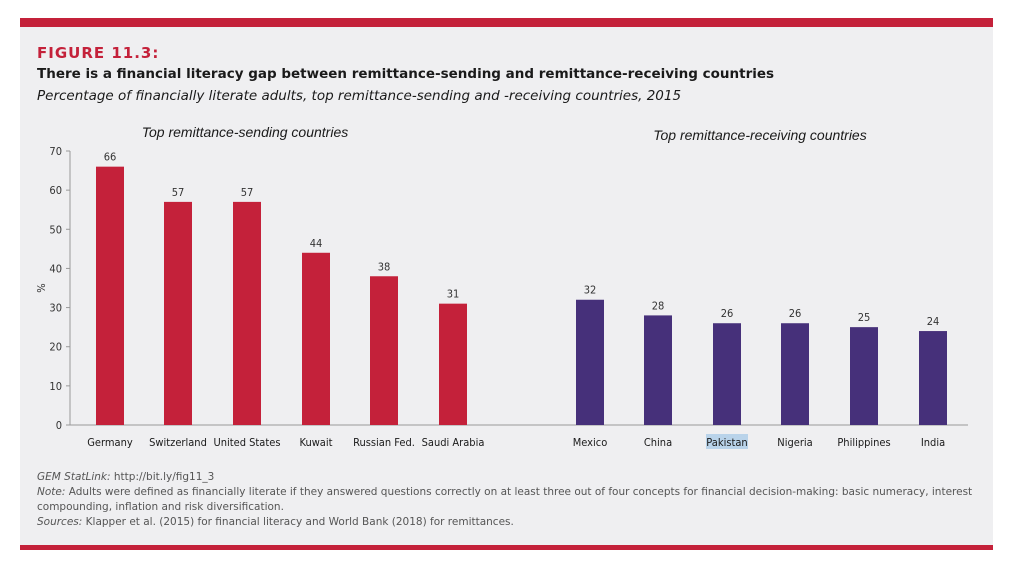 This screenshot has width=1024, height=571. I want to click on data-label: 25, so click(864, 317).